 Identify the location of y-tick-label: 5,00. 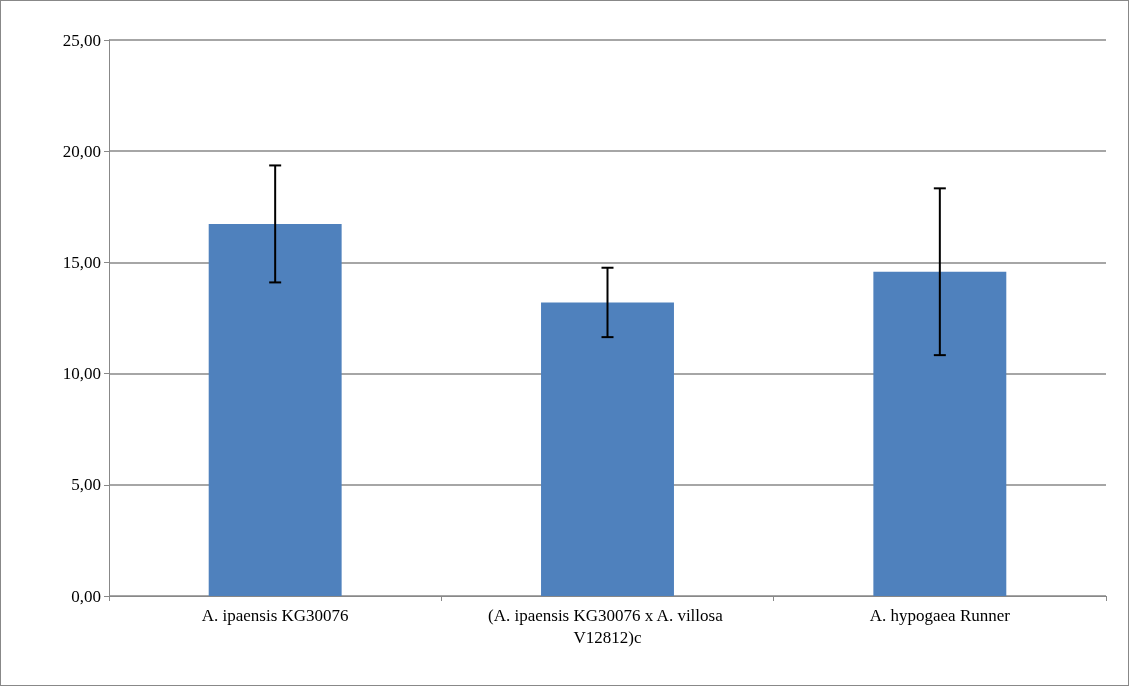
(86, 485).